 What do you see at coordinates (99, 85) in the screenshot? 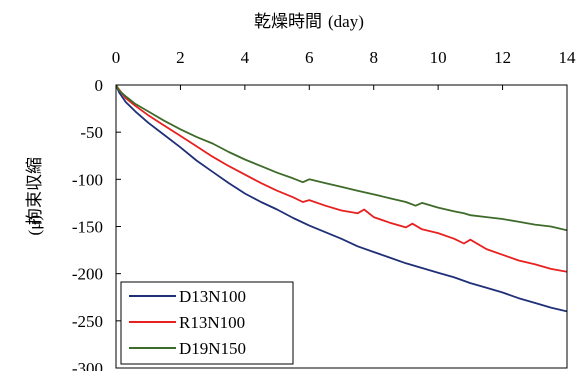
I see `y-tick-label: 0` at bounding box center [99, 85].